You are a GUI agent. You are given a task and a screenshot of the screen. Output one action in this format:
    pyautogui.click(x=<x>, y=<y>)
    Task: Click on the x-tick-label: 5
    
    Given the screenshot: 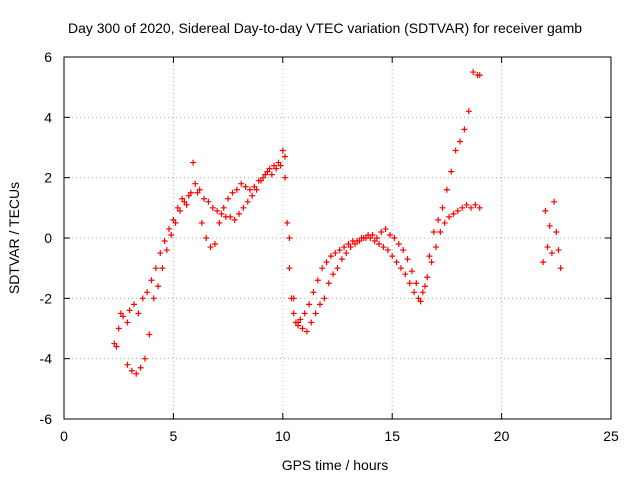 What is the action you would take?
    pyautogui.click(x=174, y=436)
    